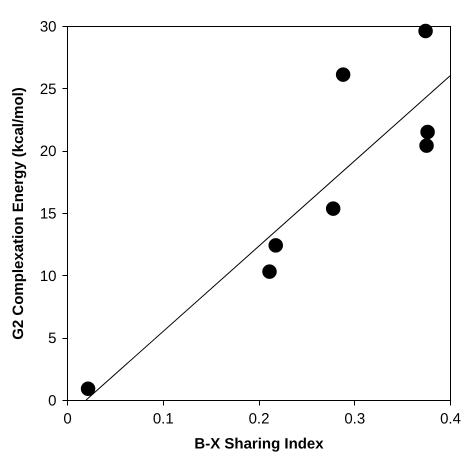 This screenshot has width=474, height=462. What do you see at coordinates (163, 419) in the screenshot?
I see `x-tick-label: 0.1` at bounding box center [163, 419].